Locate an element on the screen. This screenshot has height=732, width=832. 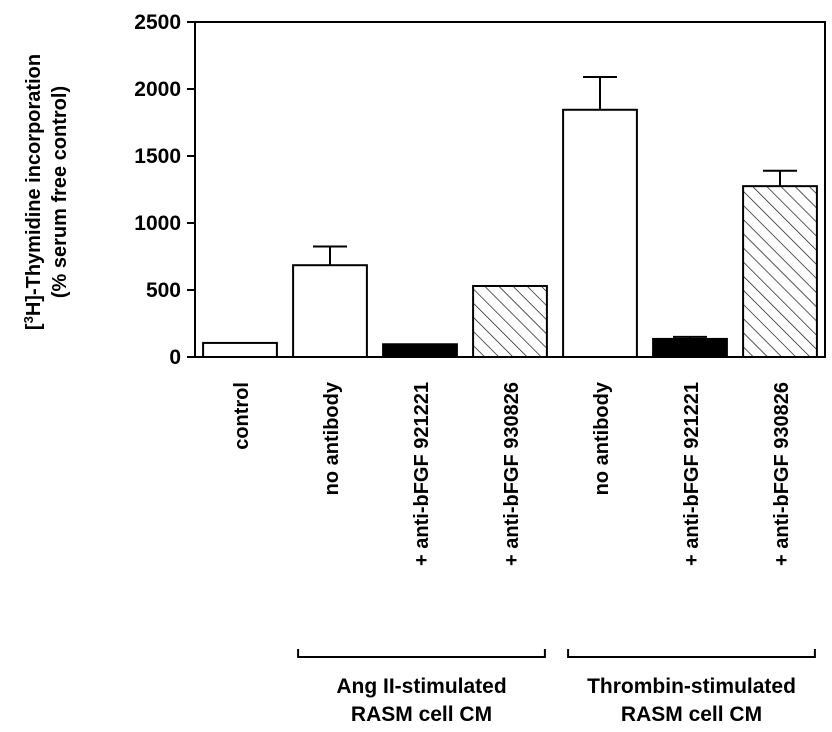
y-tick-label: 500 is located at coordinates (163, 290).